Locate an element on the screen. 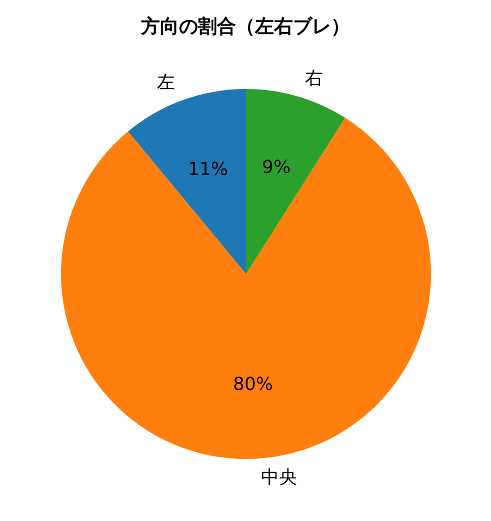 This screenshot has width=491, height=521. slice-label: 中央 is located at coordinates (279, 477).